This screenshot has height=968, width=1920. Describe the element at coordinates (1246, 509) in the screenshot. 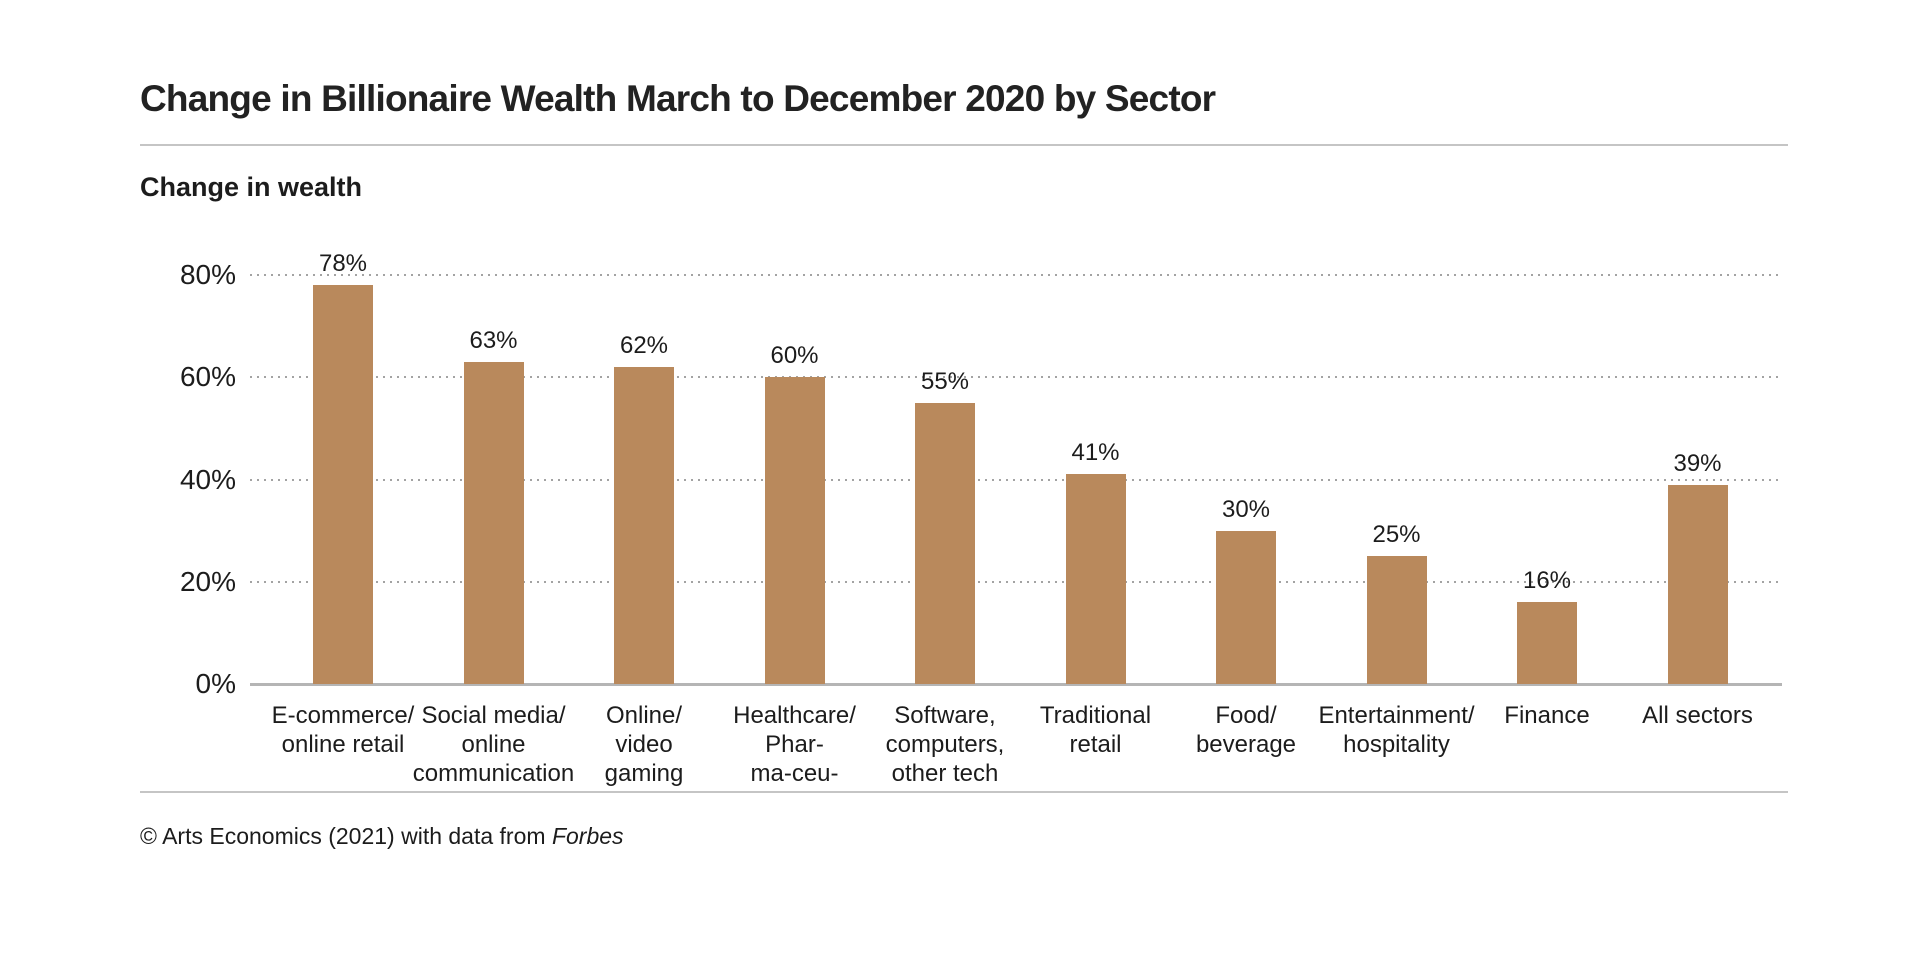

I see `bar-value-label: 30%` at that location.